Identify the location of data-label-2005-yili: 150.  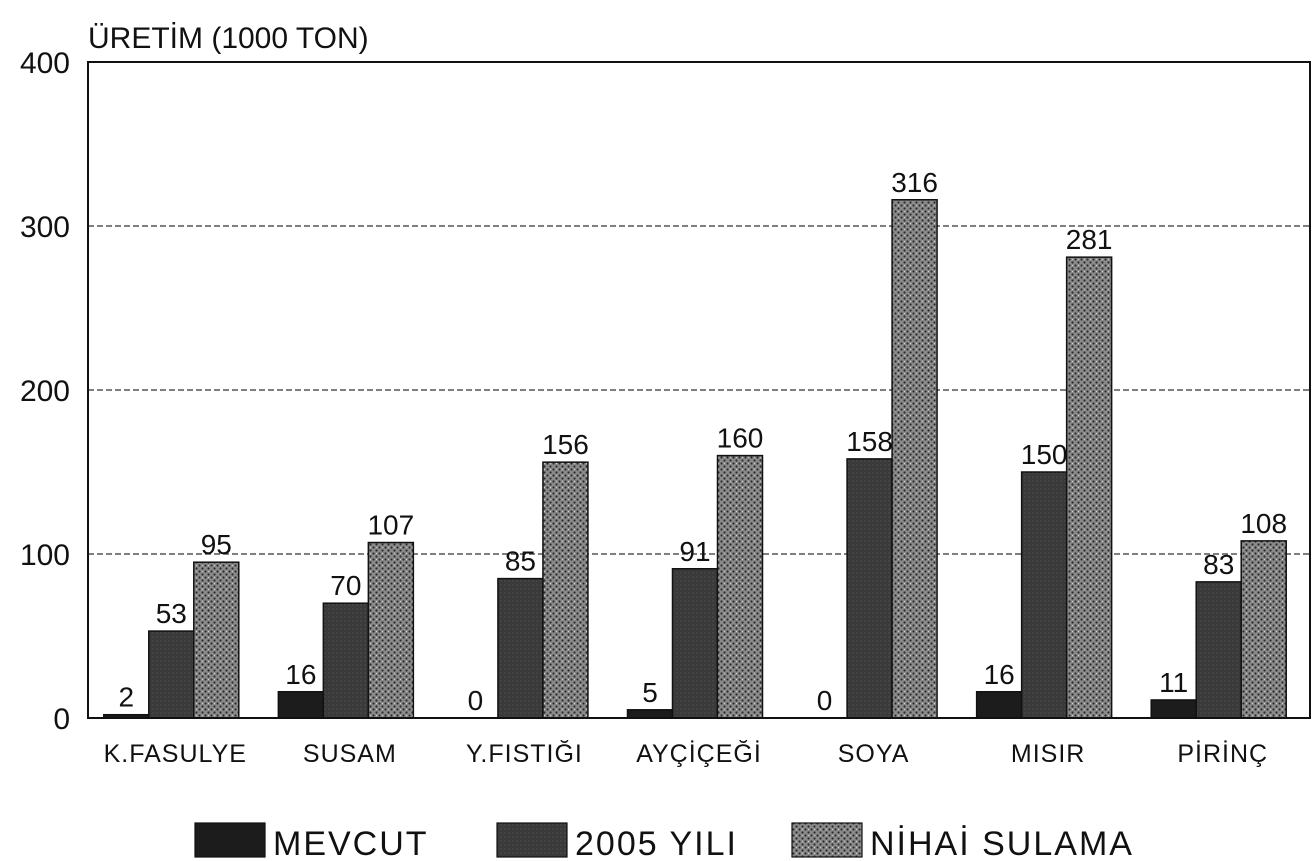
(1044, 454).